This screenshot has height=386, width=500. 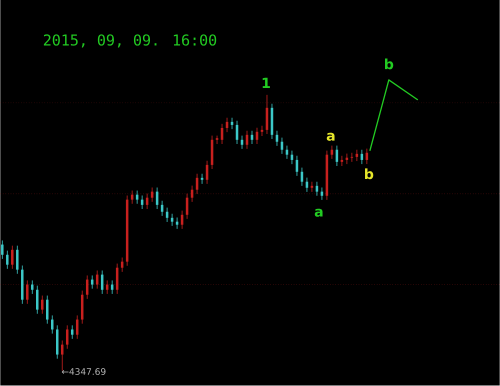 What do you see at coordinates (84, 372) in the screenshot?
I see `annotation: ←4347.69` at bounding box center [84, 372].